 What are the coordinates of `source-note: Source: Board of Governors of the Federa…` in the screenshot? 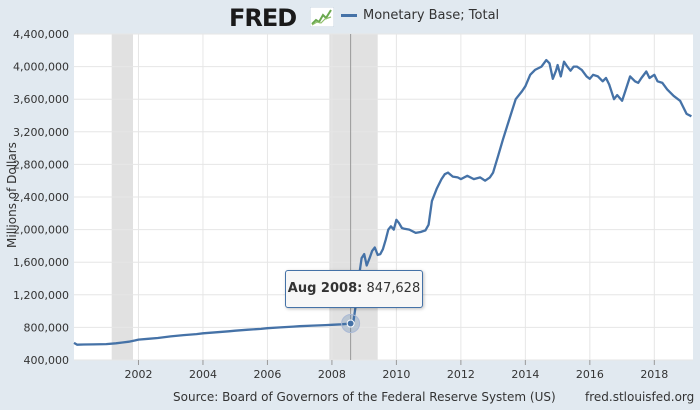 It's located at (364, 397).